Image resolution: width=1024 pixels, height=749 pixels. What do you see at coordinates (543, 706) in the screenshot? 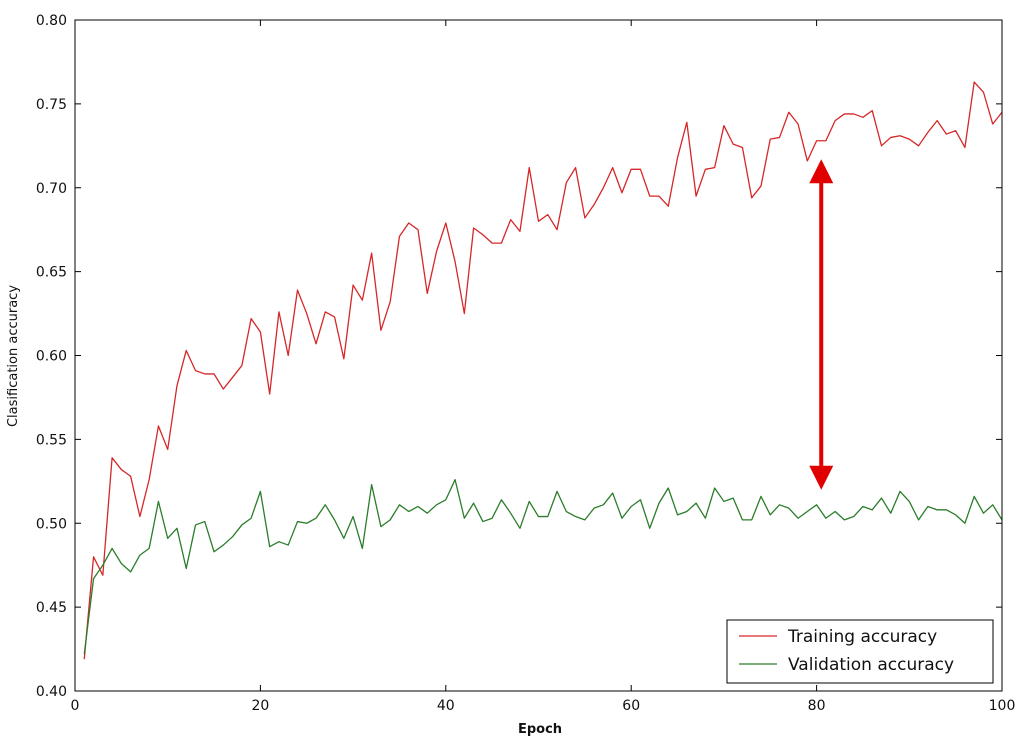
I see `x-tick-labels: 0 20 40 60 80 100` at bounding box center [543, 706].